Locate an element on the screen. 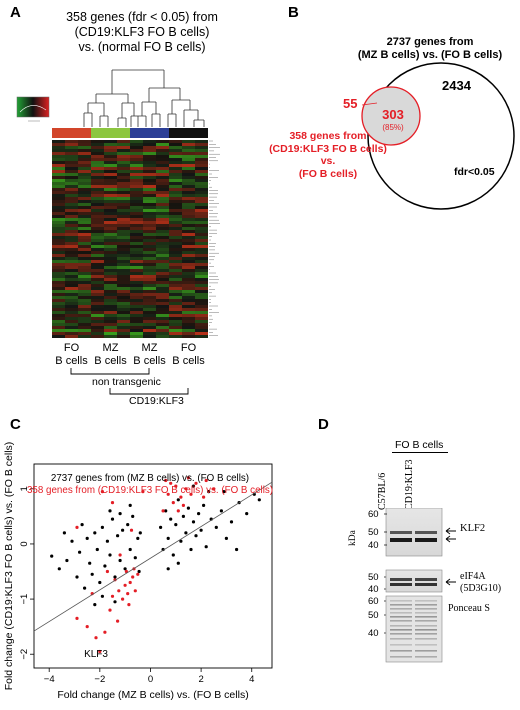  column-label-line1: MZ is located at coordinates (149, 348).